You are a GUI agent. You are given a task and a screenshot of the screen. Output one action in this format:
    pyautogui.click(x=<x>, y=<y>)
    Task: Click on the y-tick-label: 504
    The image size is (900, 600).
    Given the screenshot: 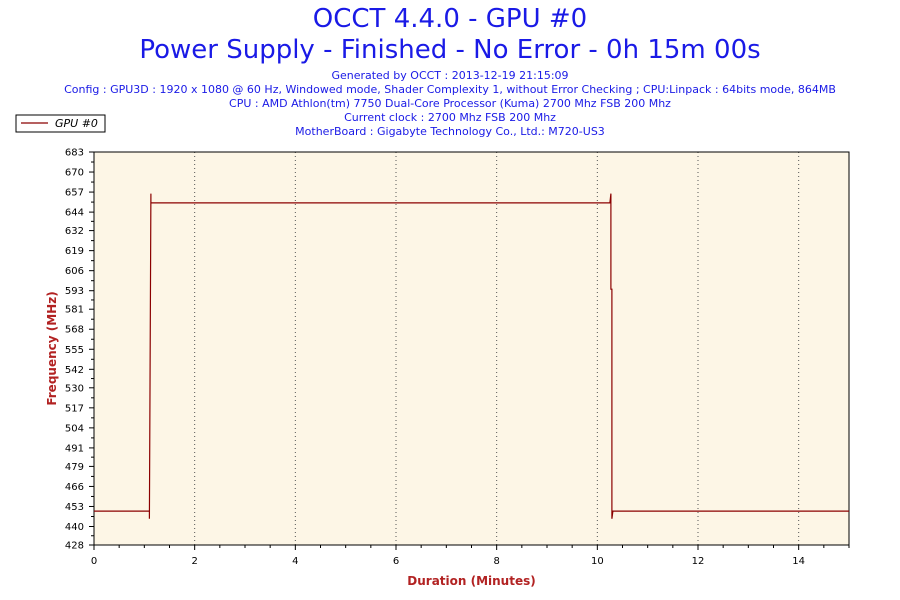 What is the action you would take?
    pyautogui.click(x=74, y=428)
    